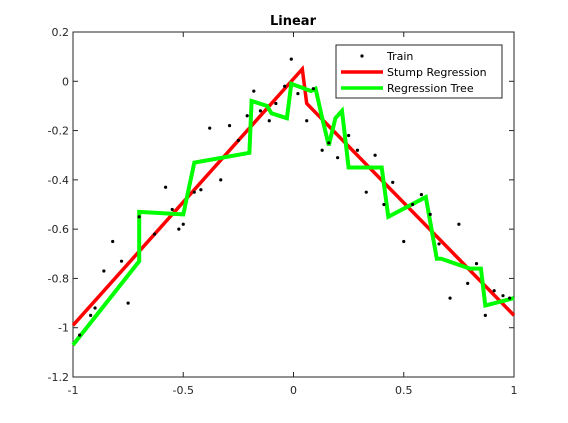 This screenshot has width=568, height=423. What do you see at coordinates (399, 56) in the screenshot?
I see `legend-label-train: Train` at bounding box center [399, 56].